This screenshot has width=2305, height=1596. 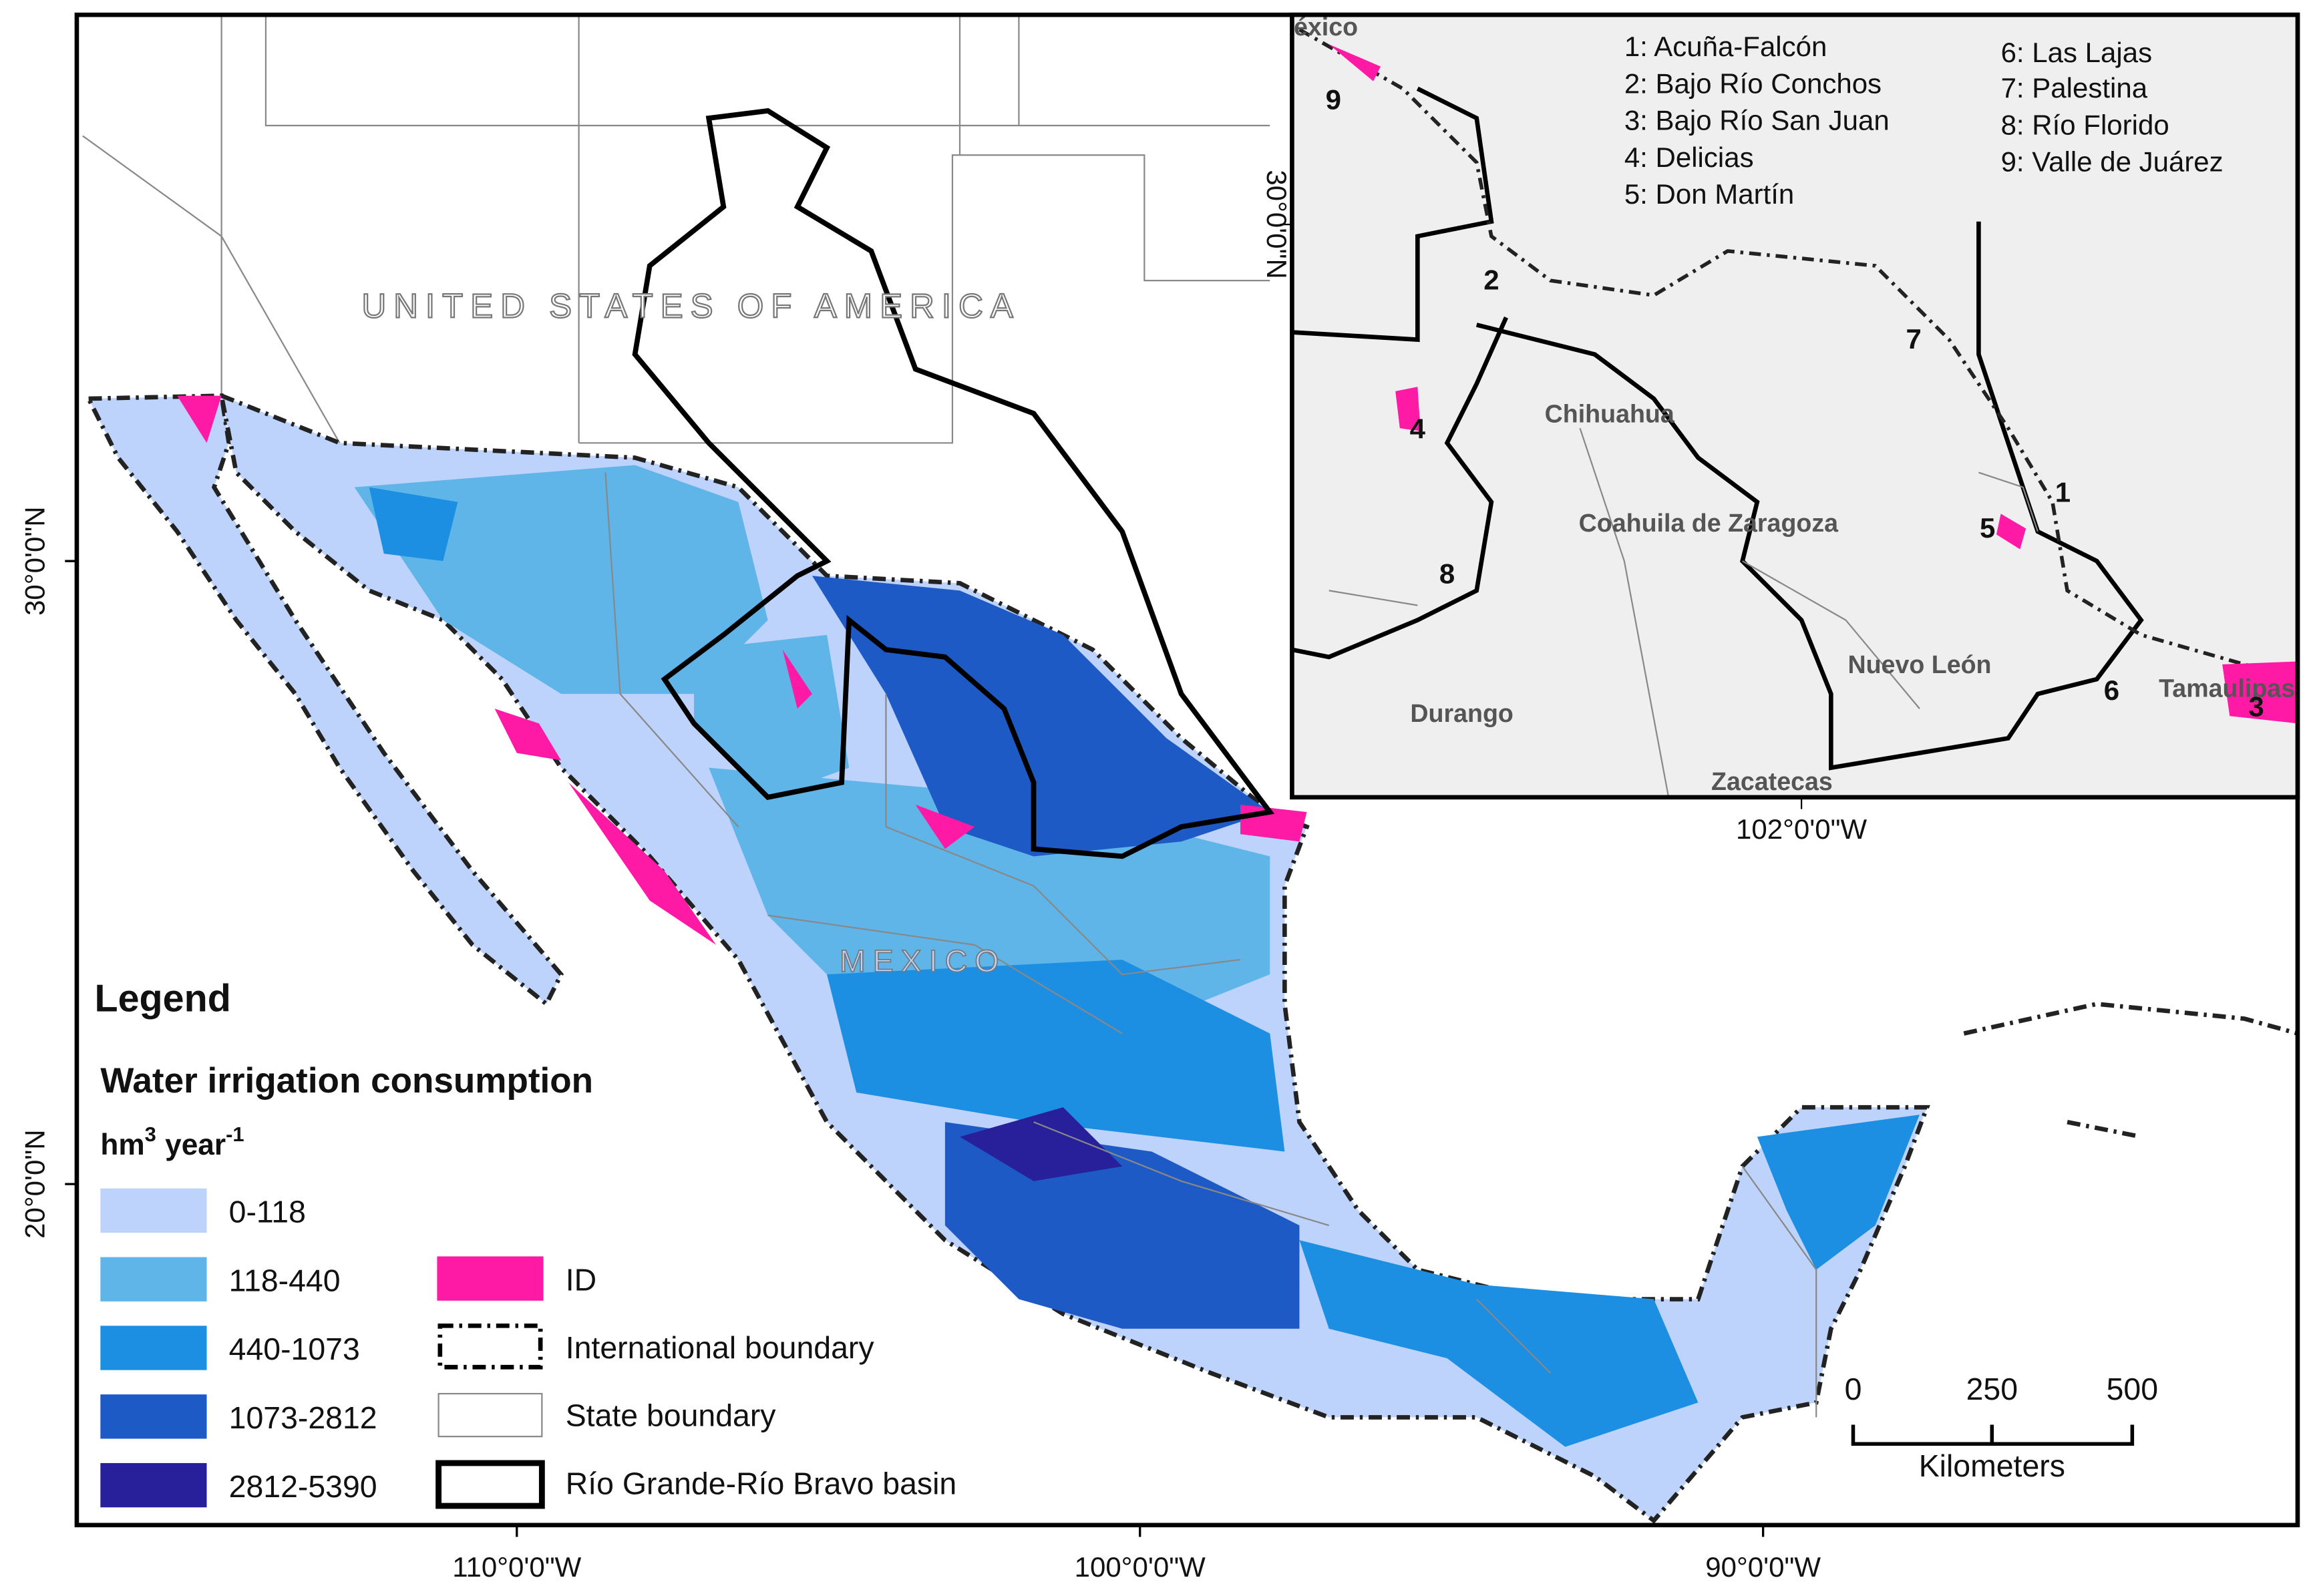 I want to click on state-label: Nuevo León, so click(x=1919, y=664).